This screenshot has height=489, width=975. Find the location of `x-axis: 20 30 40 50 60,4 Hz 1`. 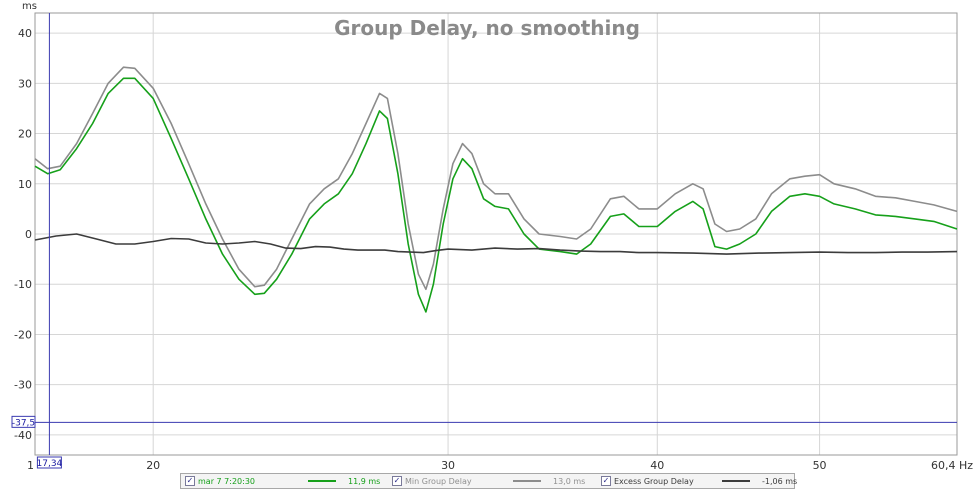

x-axis: 20 30 40 50 60,4 Hz 1 is located at coordinates (500, 465).